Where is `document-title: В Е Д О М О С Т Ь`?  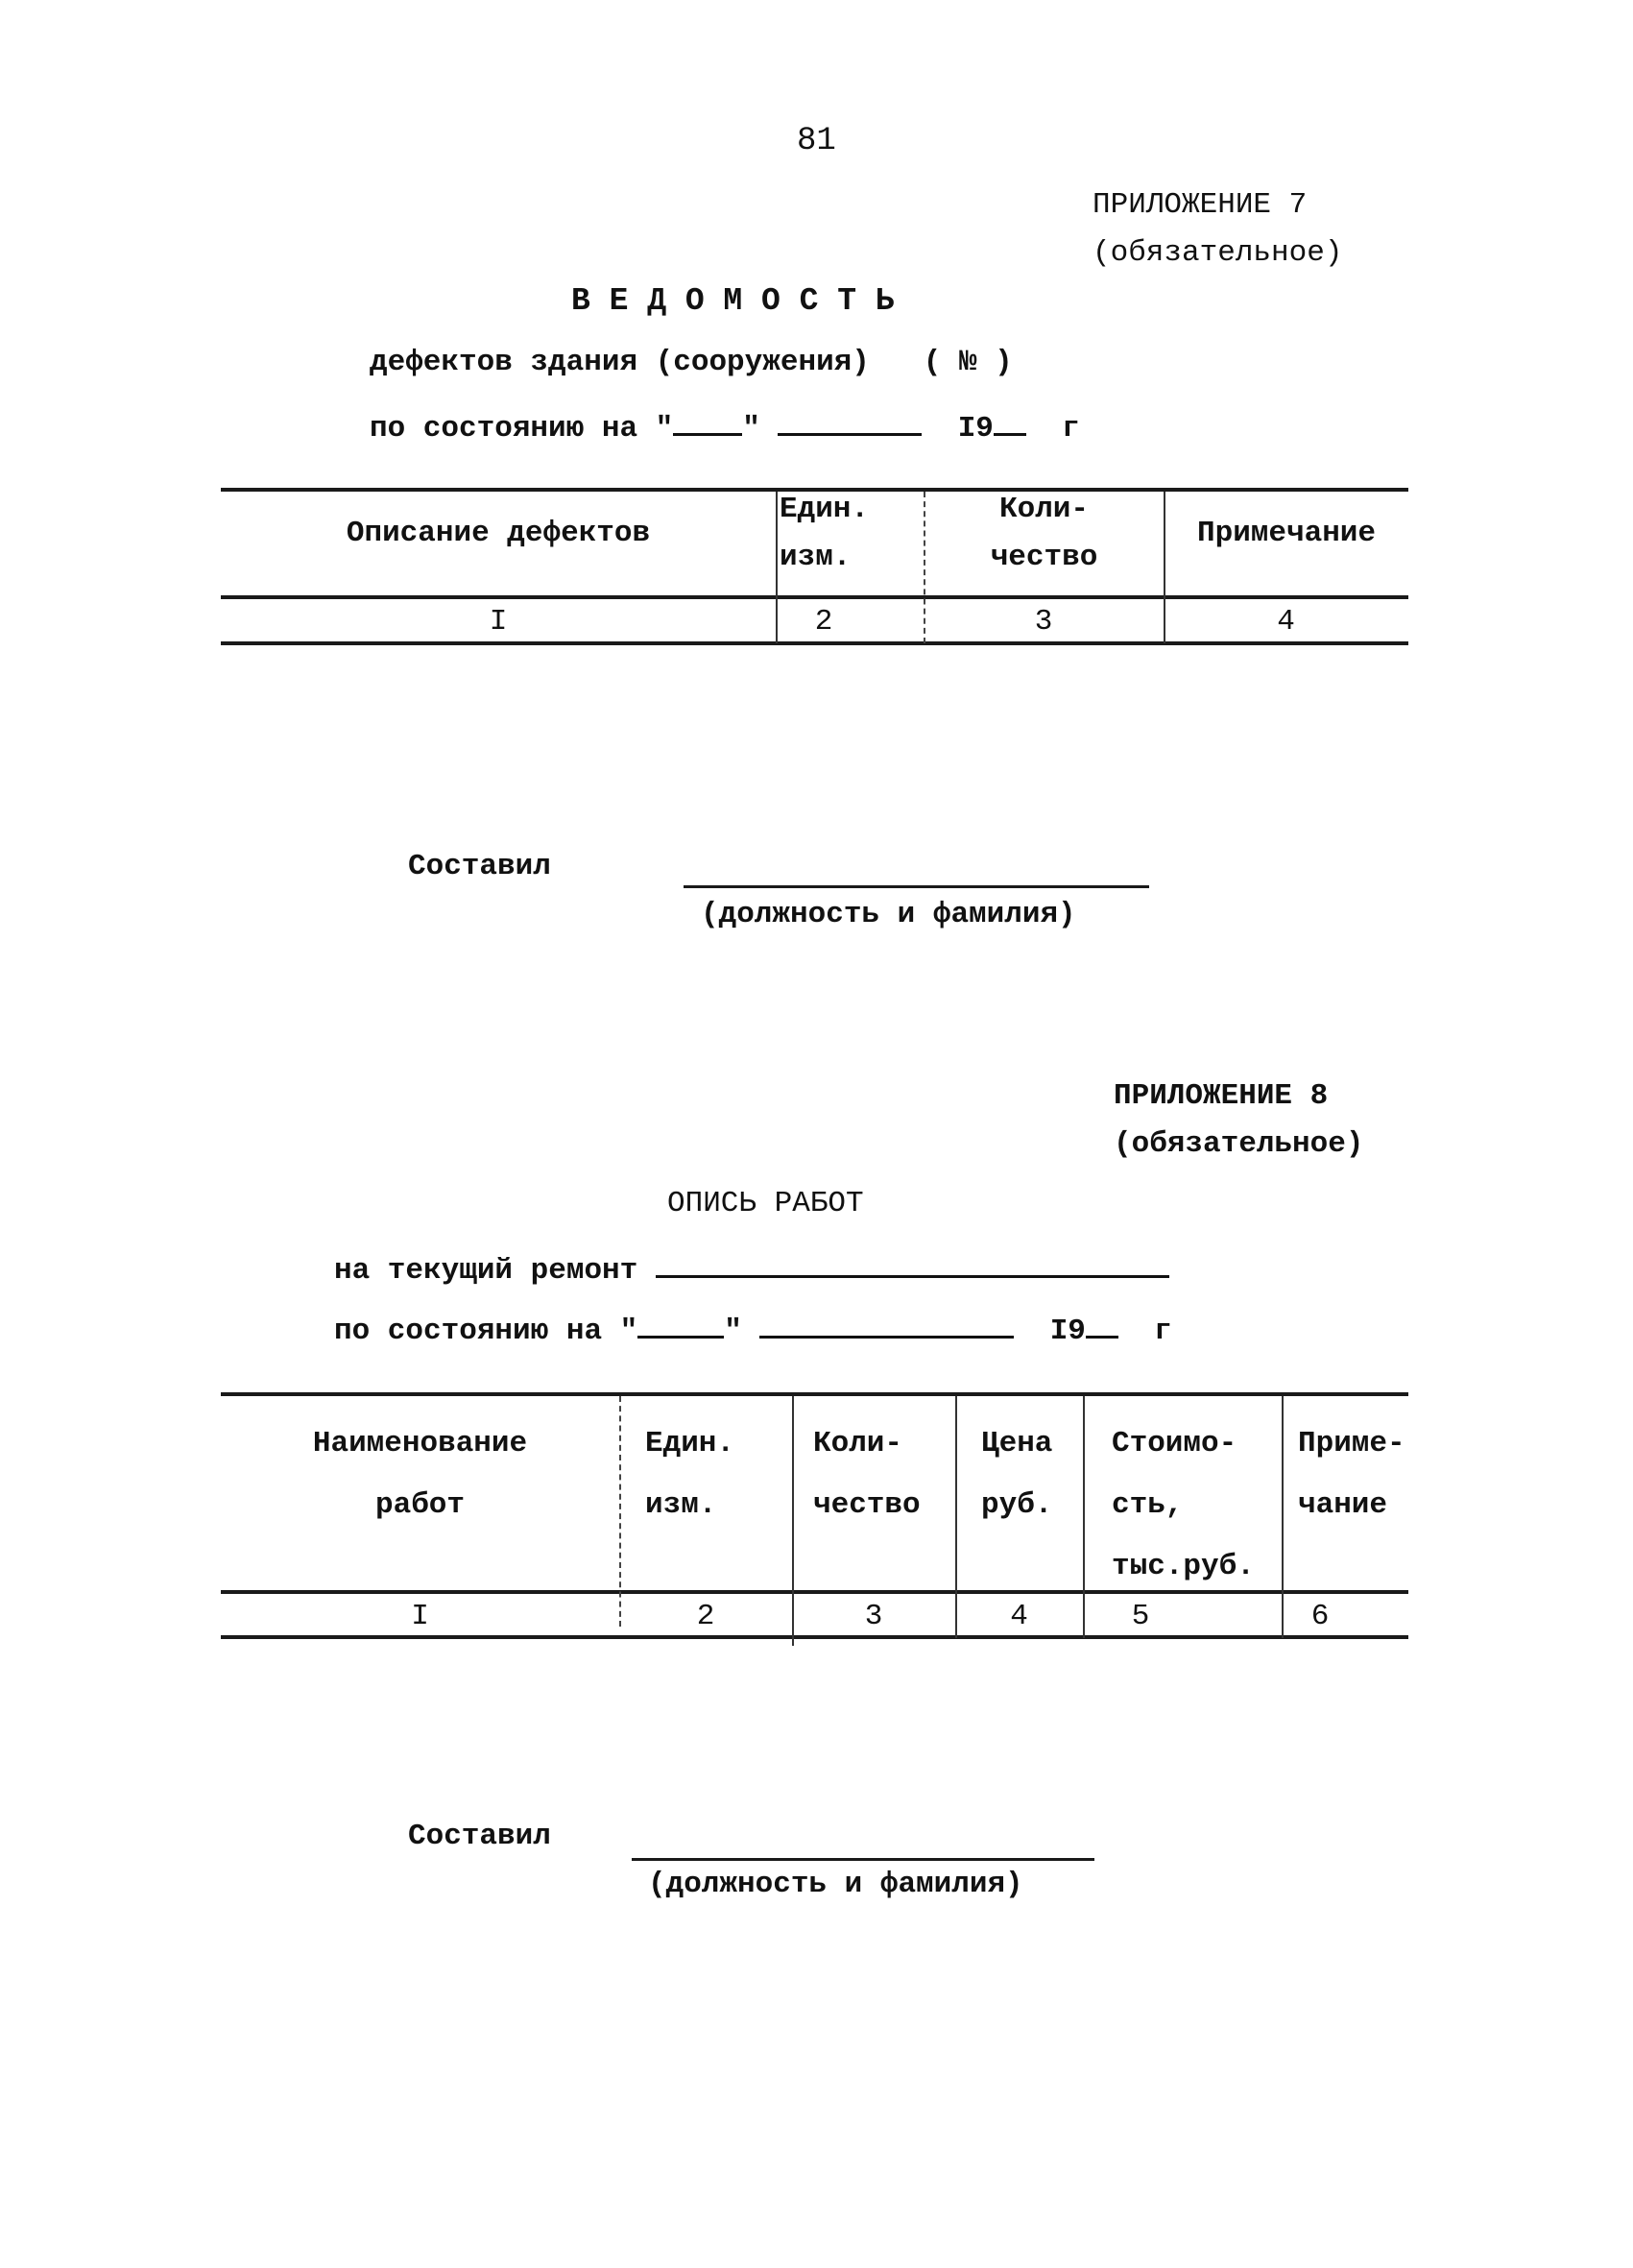
document-title: В Е Д О М О С Т Ь is located at coordinates (733, 301).